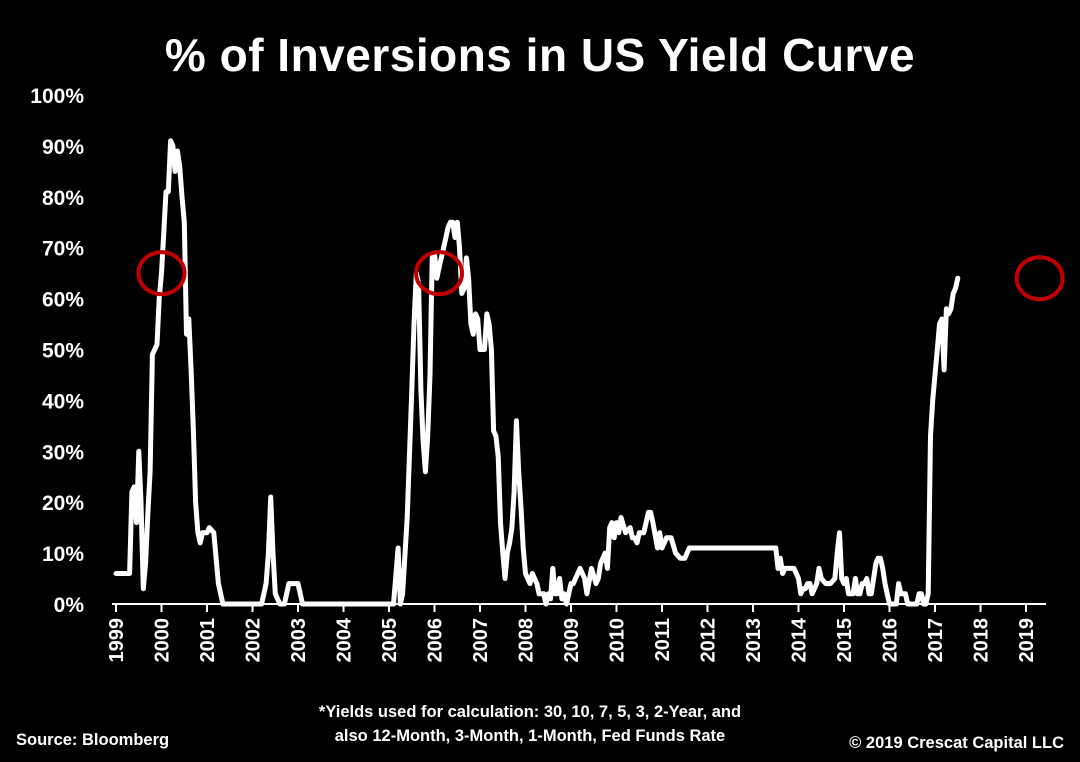  What do you see at coordinates (709, 640) in the screenshot?
I see `x-tick-label: 2012` at bounding box center [709, 640].